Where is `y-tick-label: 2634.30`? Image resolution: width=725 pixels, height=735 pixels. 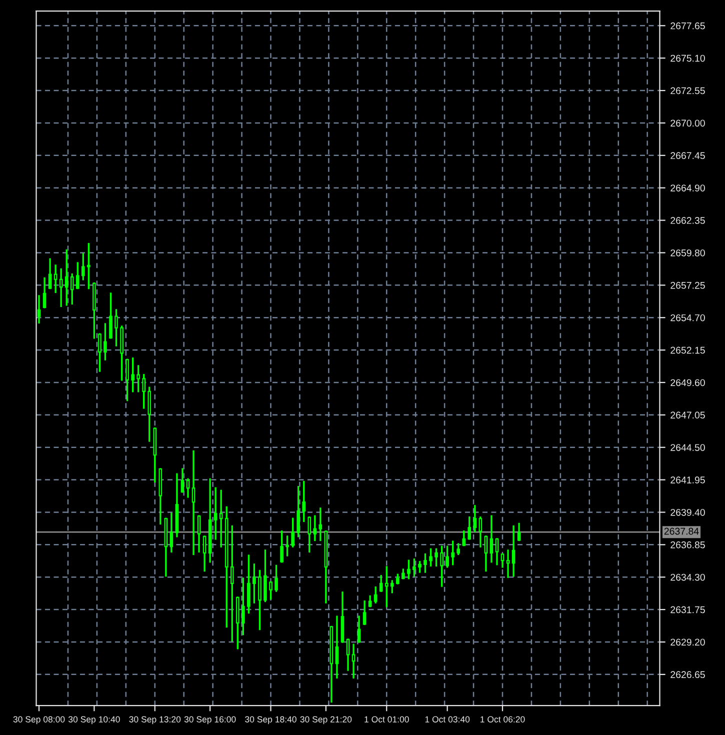 y-tick-label: 2634.30 is located at coordinates (687, 577).